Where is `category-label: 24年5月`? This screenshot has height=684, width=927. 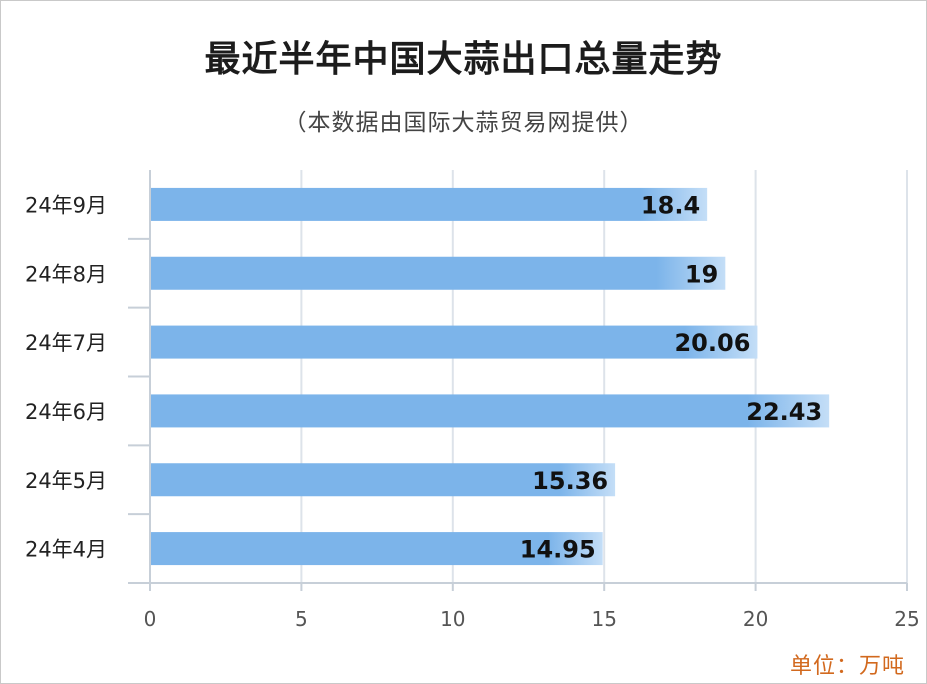
category-label: 24年5月 is located at coordinates (66, 481).